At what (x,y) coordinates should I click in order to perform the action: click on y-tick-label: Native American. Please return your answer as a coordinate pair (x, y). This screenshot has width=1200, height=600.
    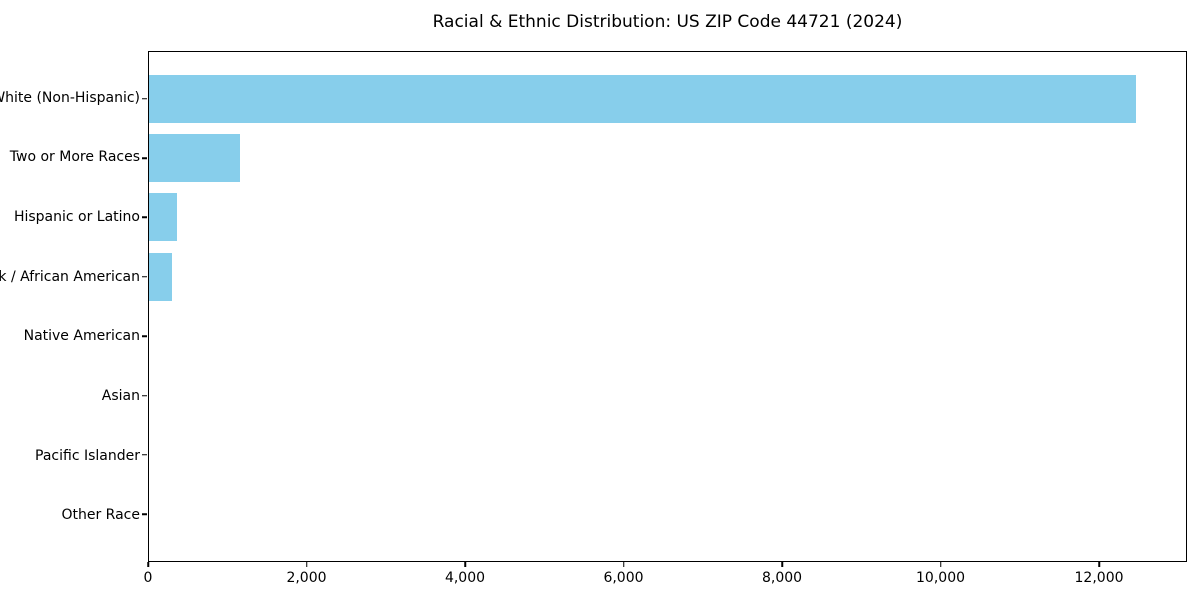
    Looking at the image, I should click on (81, 336).